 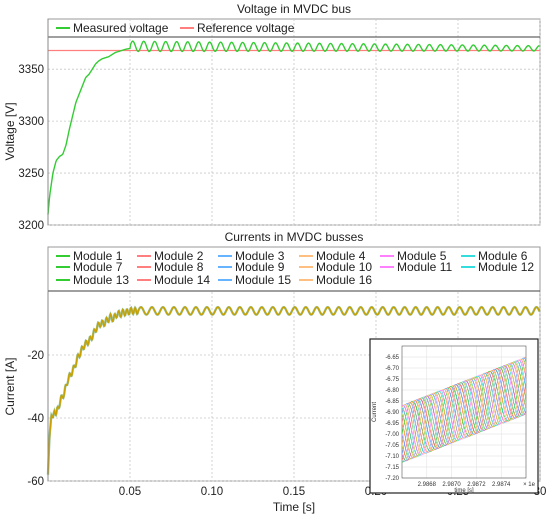 What do you see at coordinates (294, 237) in the screenshot?
I see `currents-chart-title: Currents in MVDC busses` at bounding box center [294, 237].